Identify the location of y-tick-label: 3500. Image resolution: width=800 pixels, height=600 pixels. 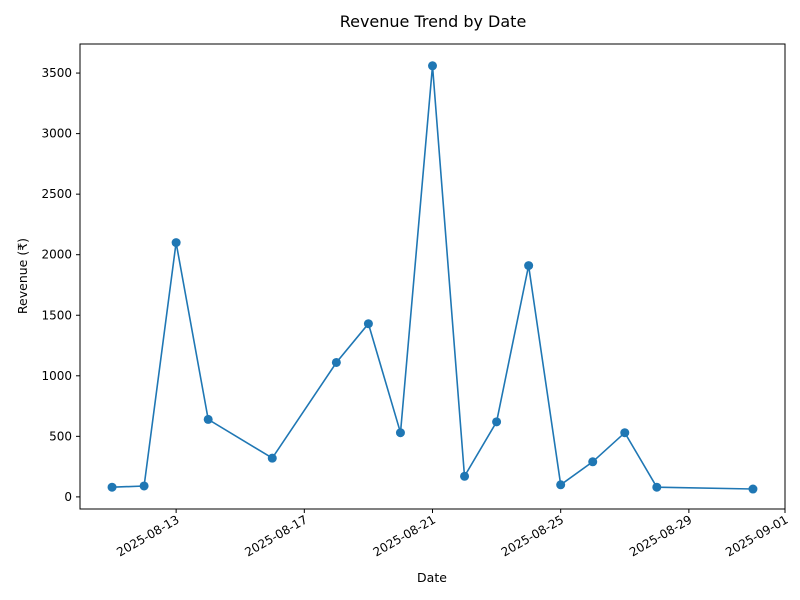
(56, 73).